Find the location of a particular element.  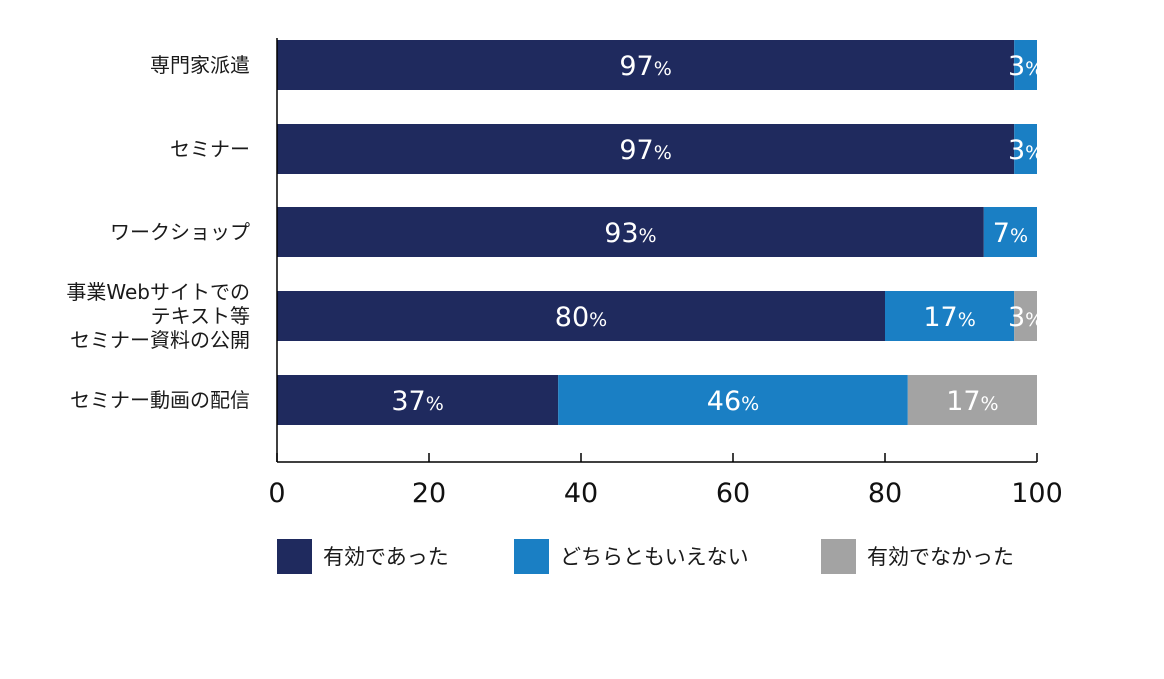

category-label: セミナー動画の配信 is located at coordinates (160, 400).